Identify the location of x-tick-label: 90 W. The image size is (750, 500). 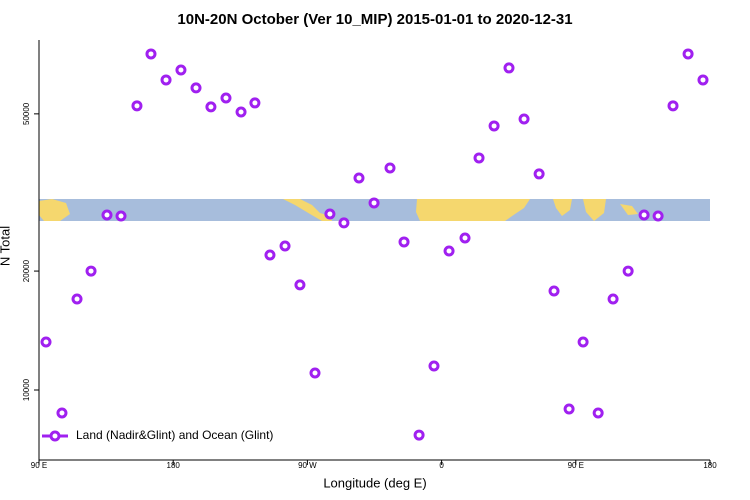
(307, 465).